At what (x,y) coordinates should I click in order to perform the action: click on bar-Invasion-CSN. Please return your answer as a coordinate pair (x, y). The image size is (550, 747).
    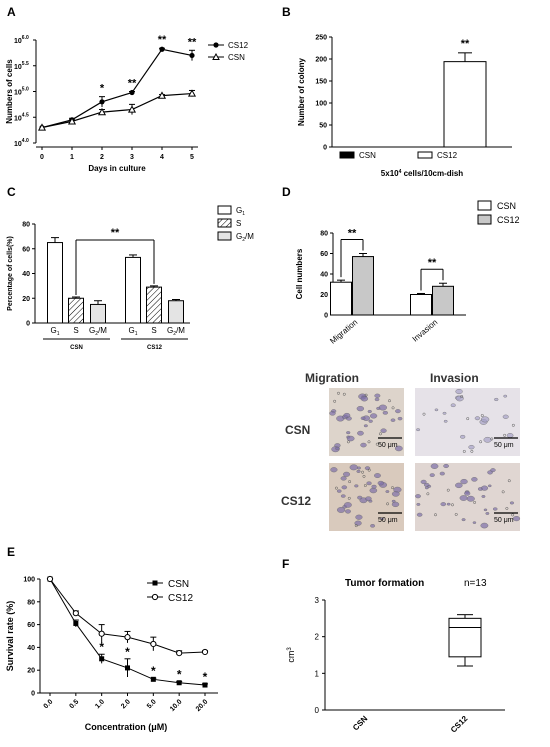
    Looking at the image, I should click on (421, 305).